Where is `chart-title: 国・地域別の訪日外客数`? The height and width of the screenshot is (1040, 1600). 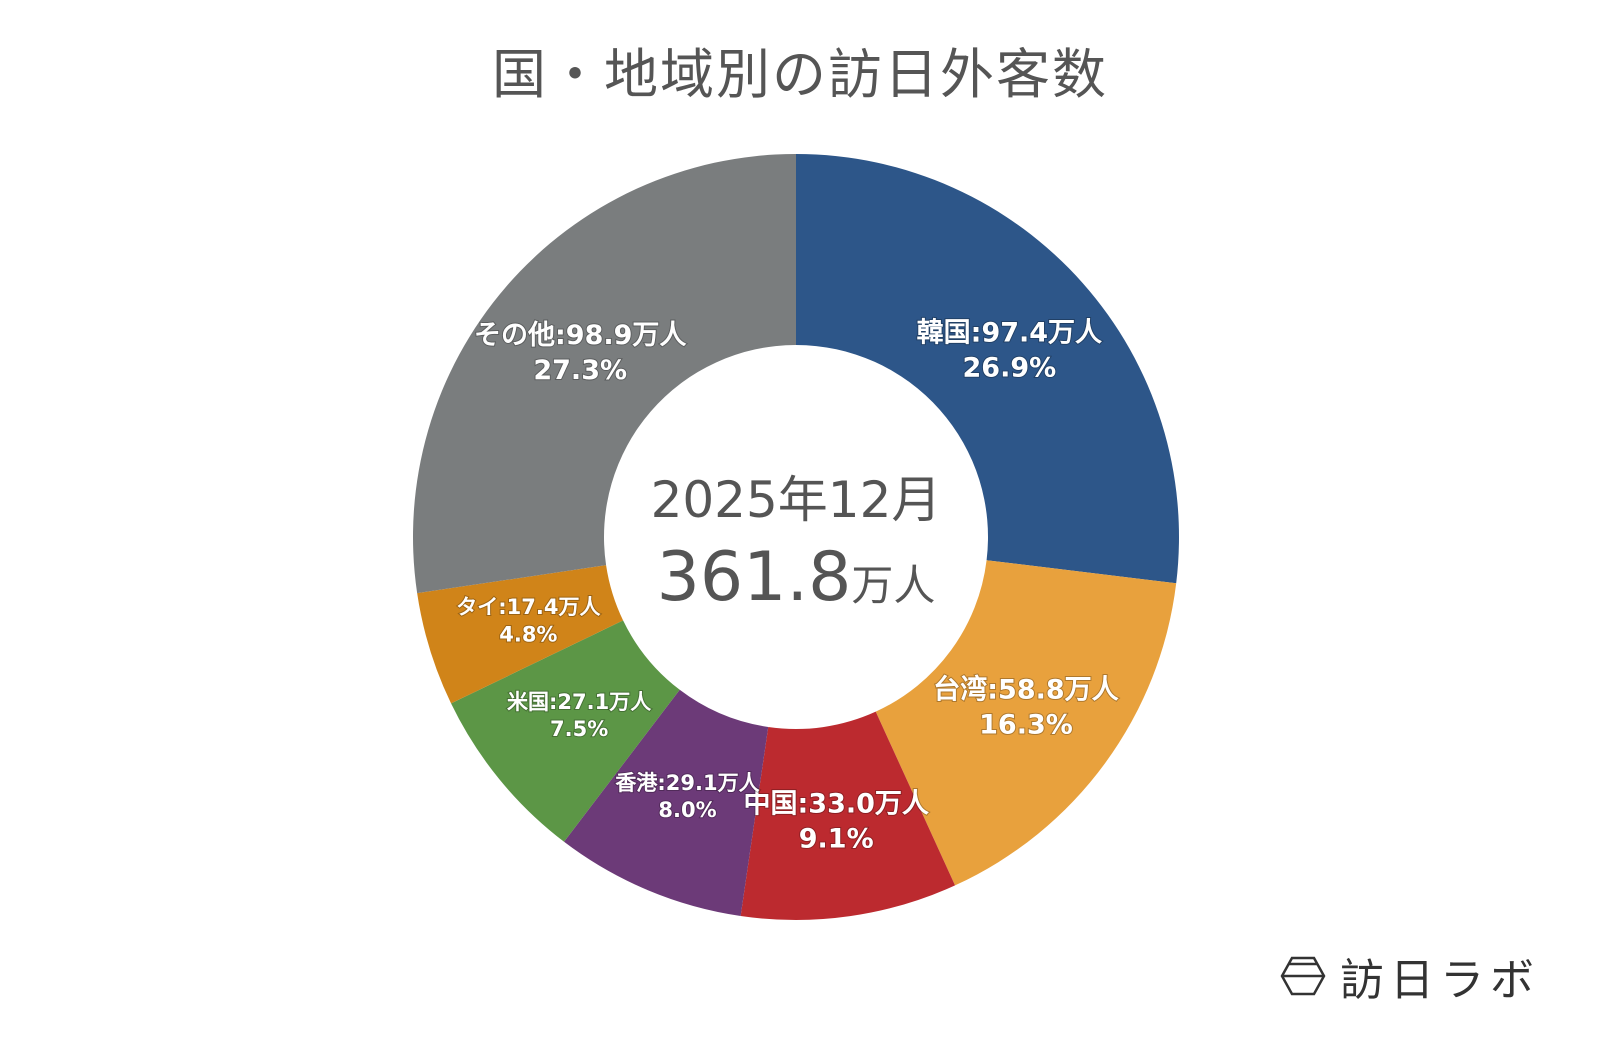 chart-title: 国・地域別の訪日外客数 is located at coordinates (800, 74).